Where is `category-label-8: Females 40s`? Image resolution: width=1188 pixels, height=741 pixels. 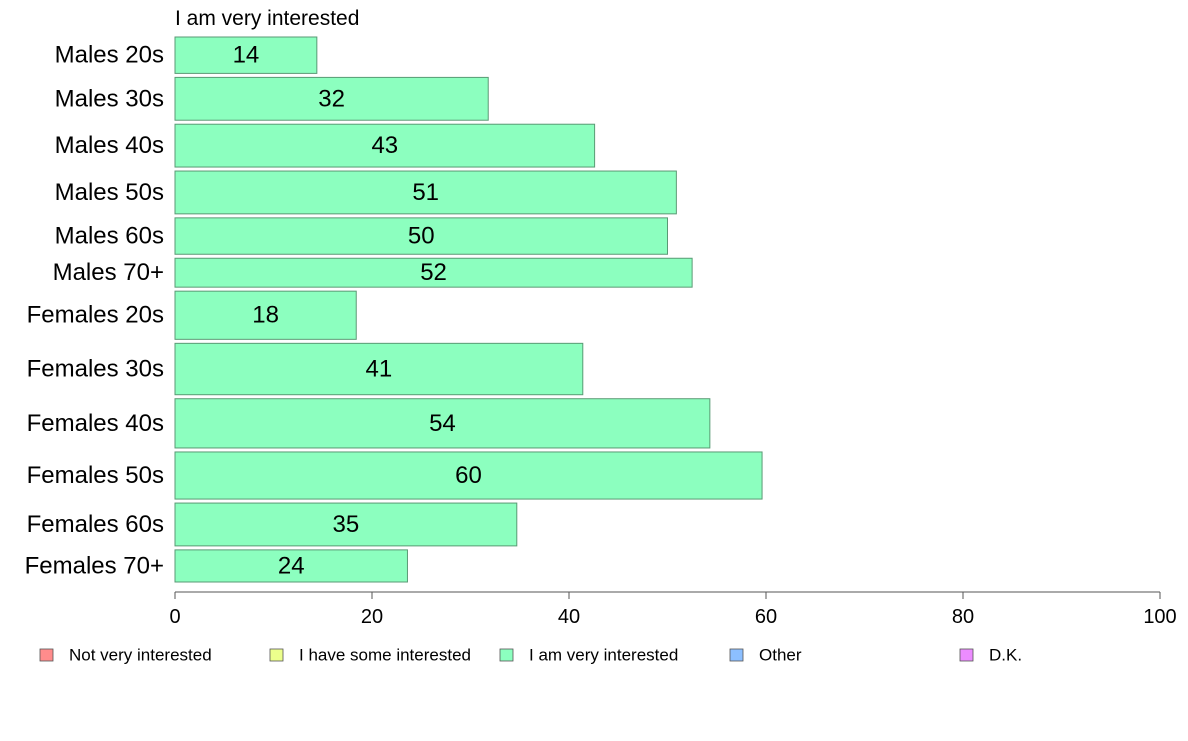
category-label-8: Females 40s is located at coordinates (95, 423).